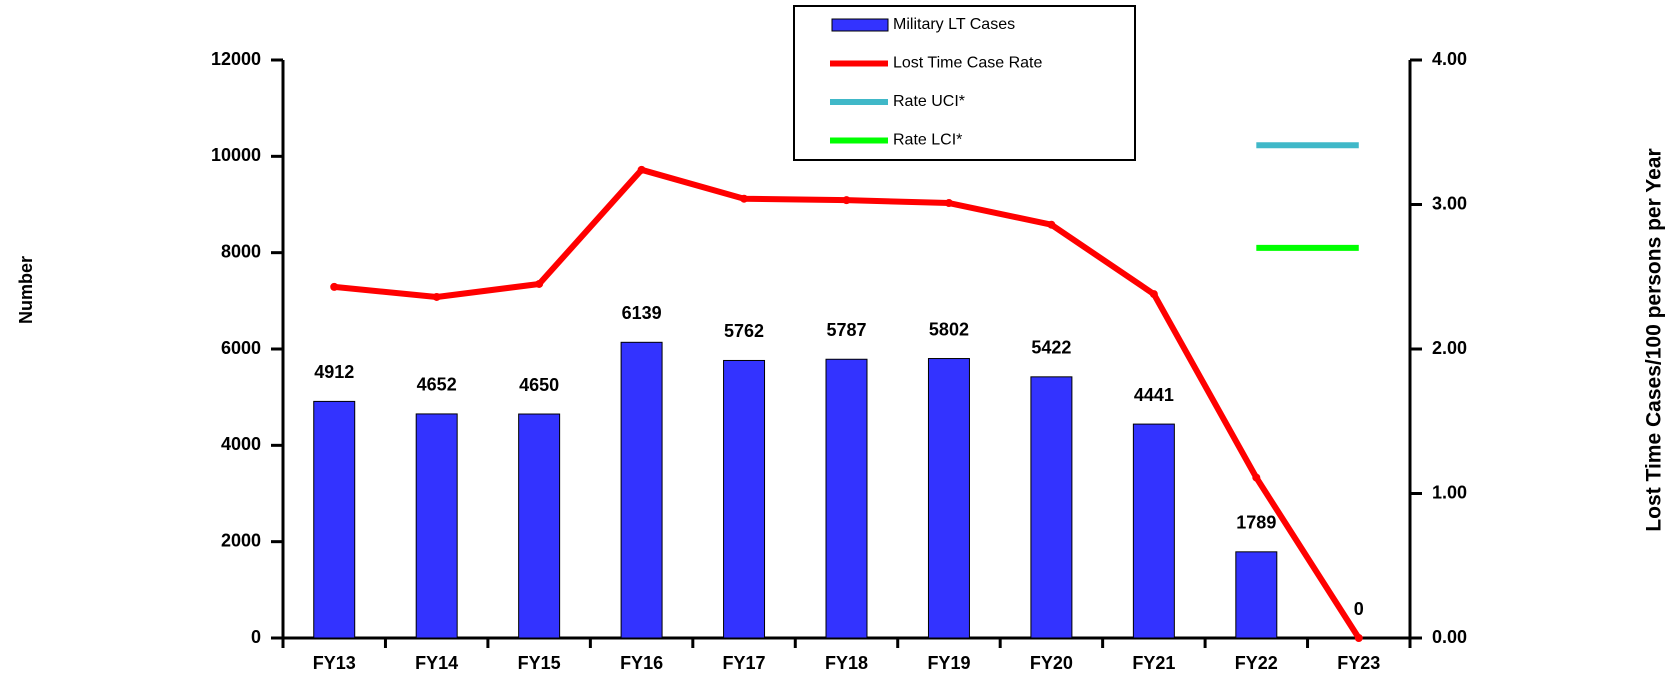  Describe the element at coordinates (1153, 663) in the screenshot. I see `x-tick-label: FY21` at that location.